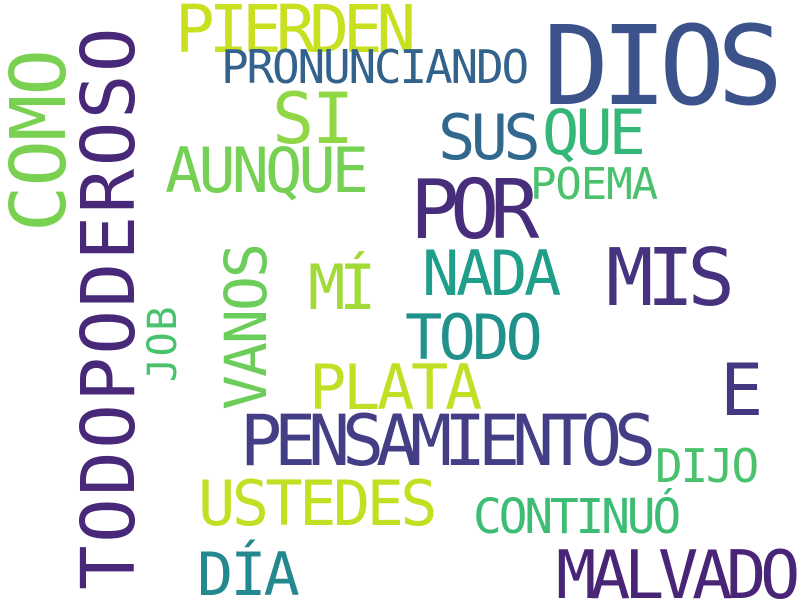  What do you see at coordinates (670, 277) in the screenshot?
I see `word-mis: MIS` at bounding box center [670, 277].